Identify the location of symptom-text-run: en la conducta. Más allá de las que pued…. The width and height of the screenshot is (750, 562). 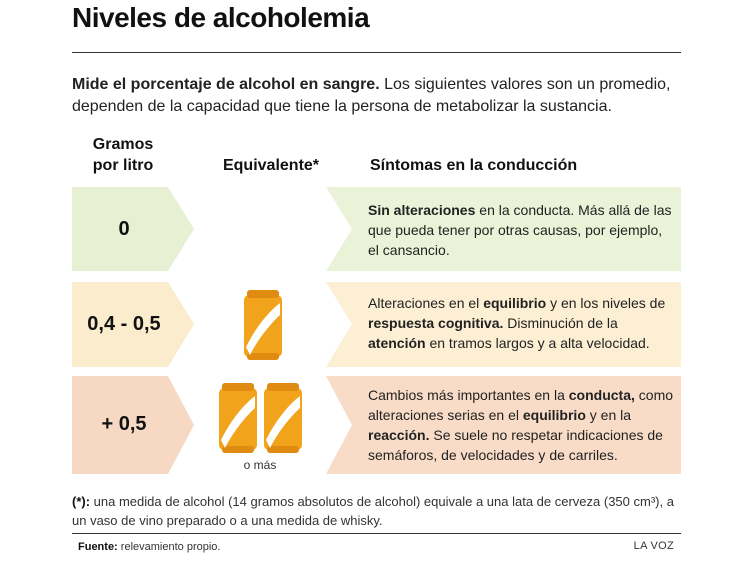
(520, 230).